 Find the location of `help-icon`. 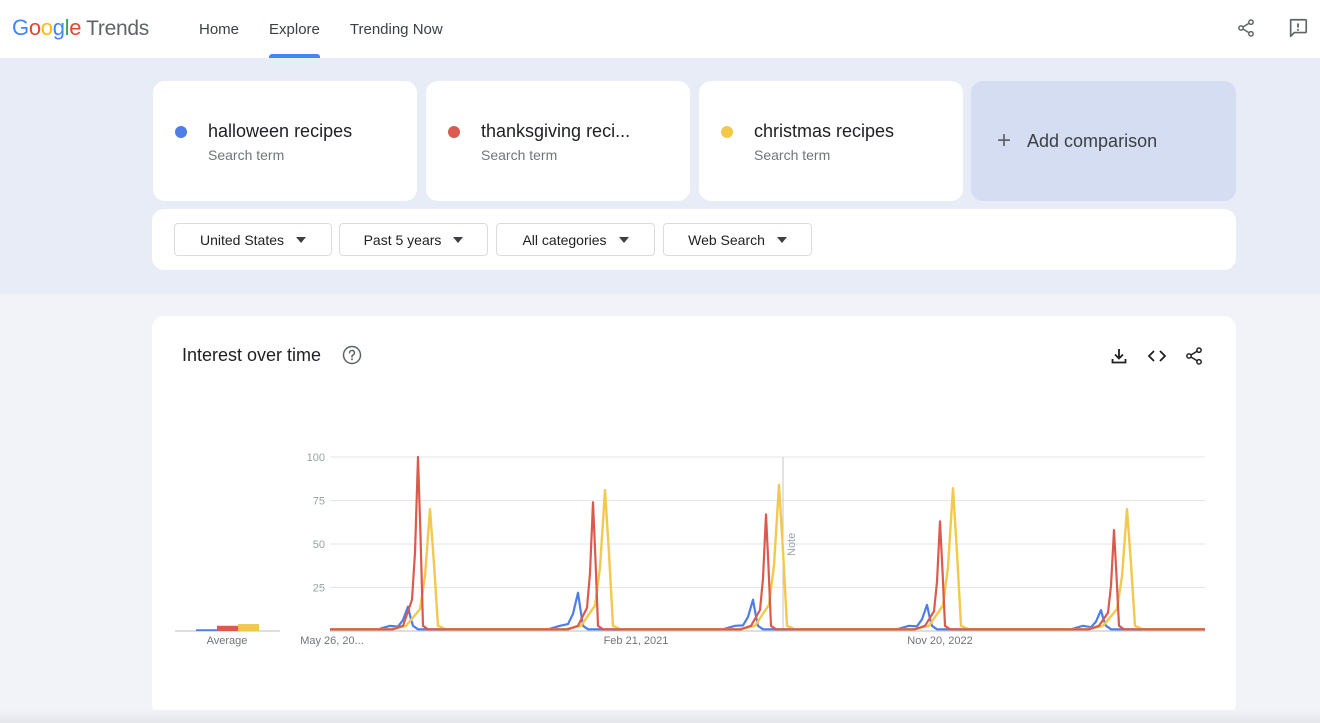

help-icon is located at coordinates (352, 355).